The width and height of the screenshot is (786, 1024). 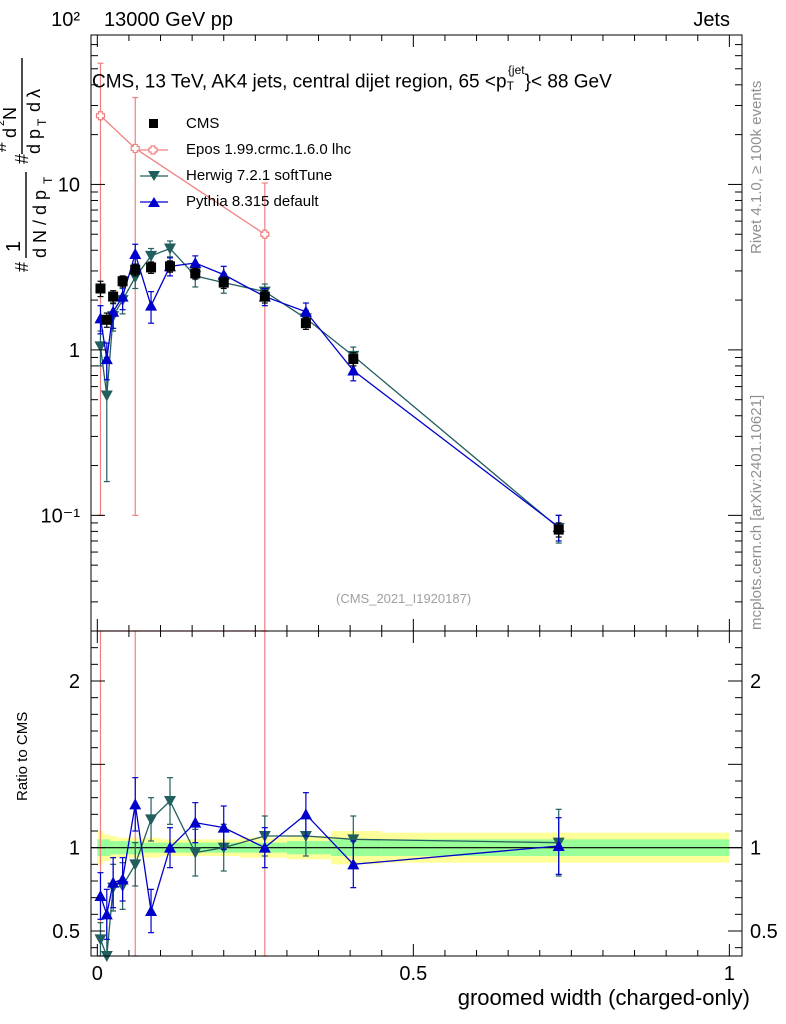 What do you see at coordinates (603, 997) in the screenshot?
I see `x-axis-label: groomed width (charged-only)` at bounding box center [603, 997].